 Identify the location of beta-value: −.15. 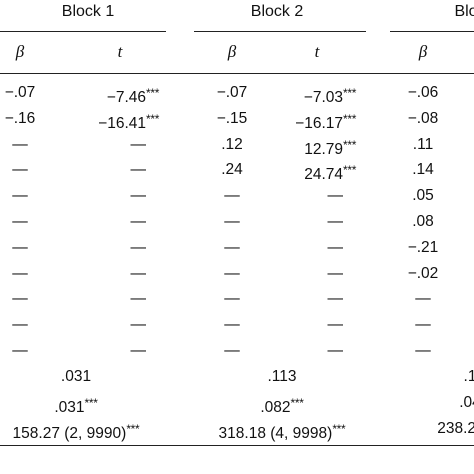
(232, 118).